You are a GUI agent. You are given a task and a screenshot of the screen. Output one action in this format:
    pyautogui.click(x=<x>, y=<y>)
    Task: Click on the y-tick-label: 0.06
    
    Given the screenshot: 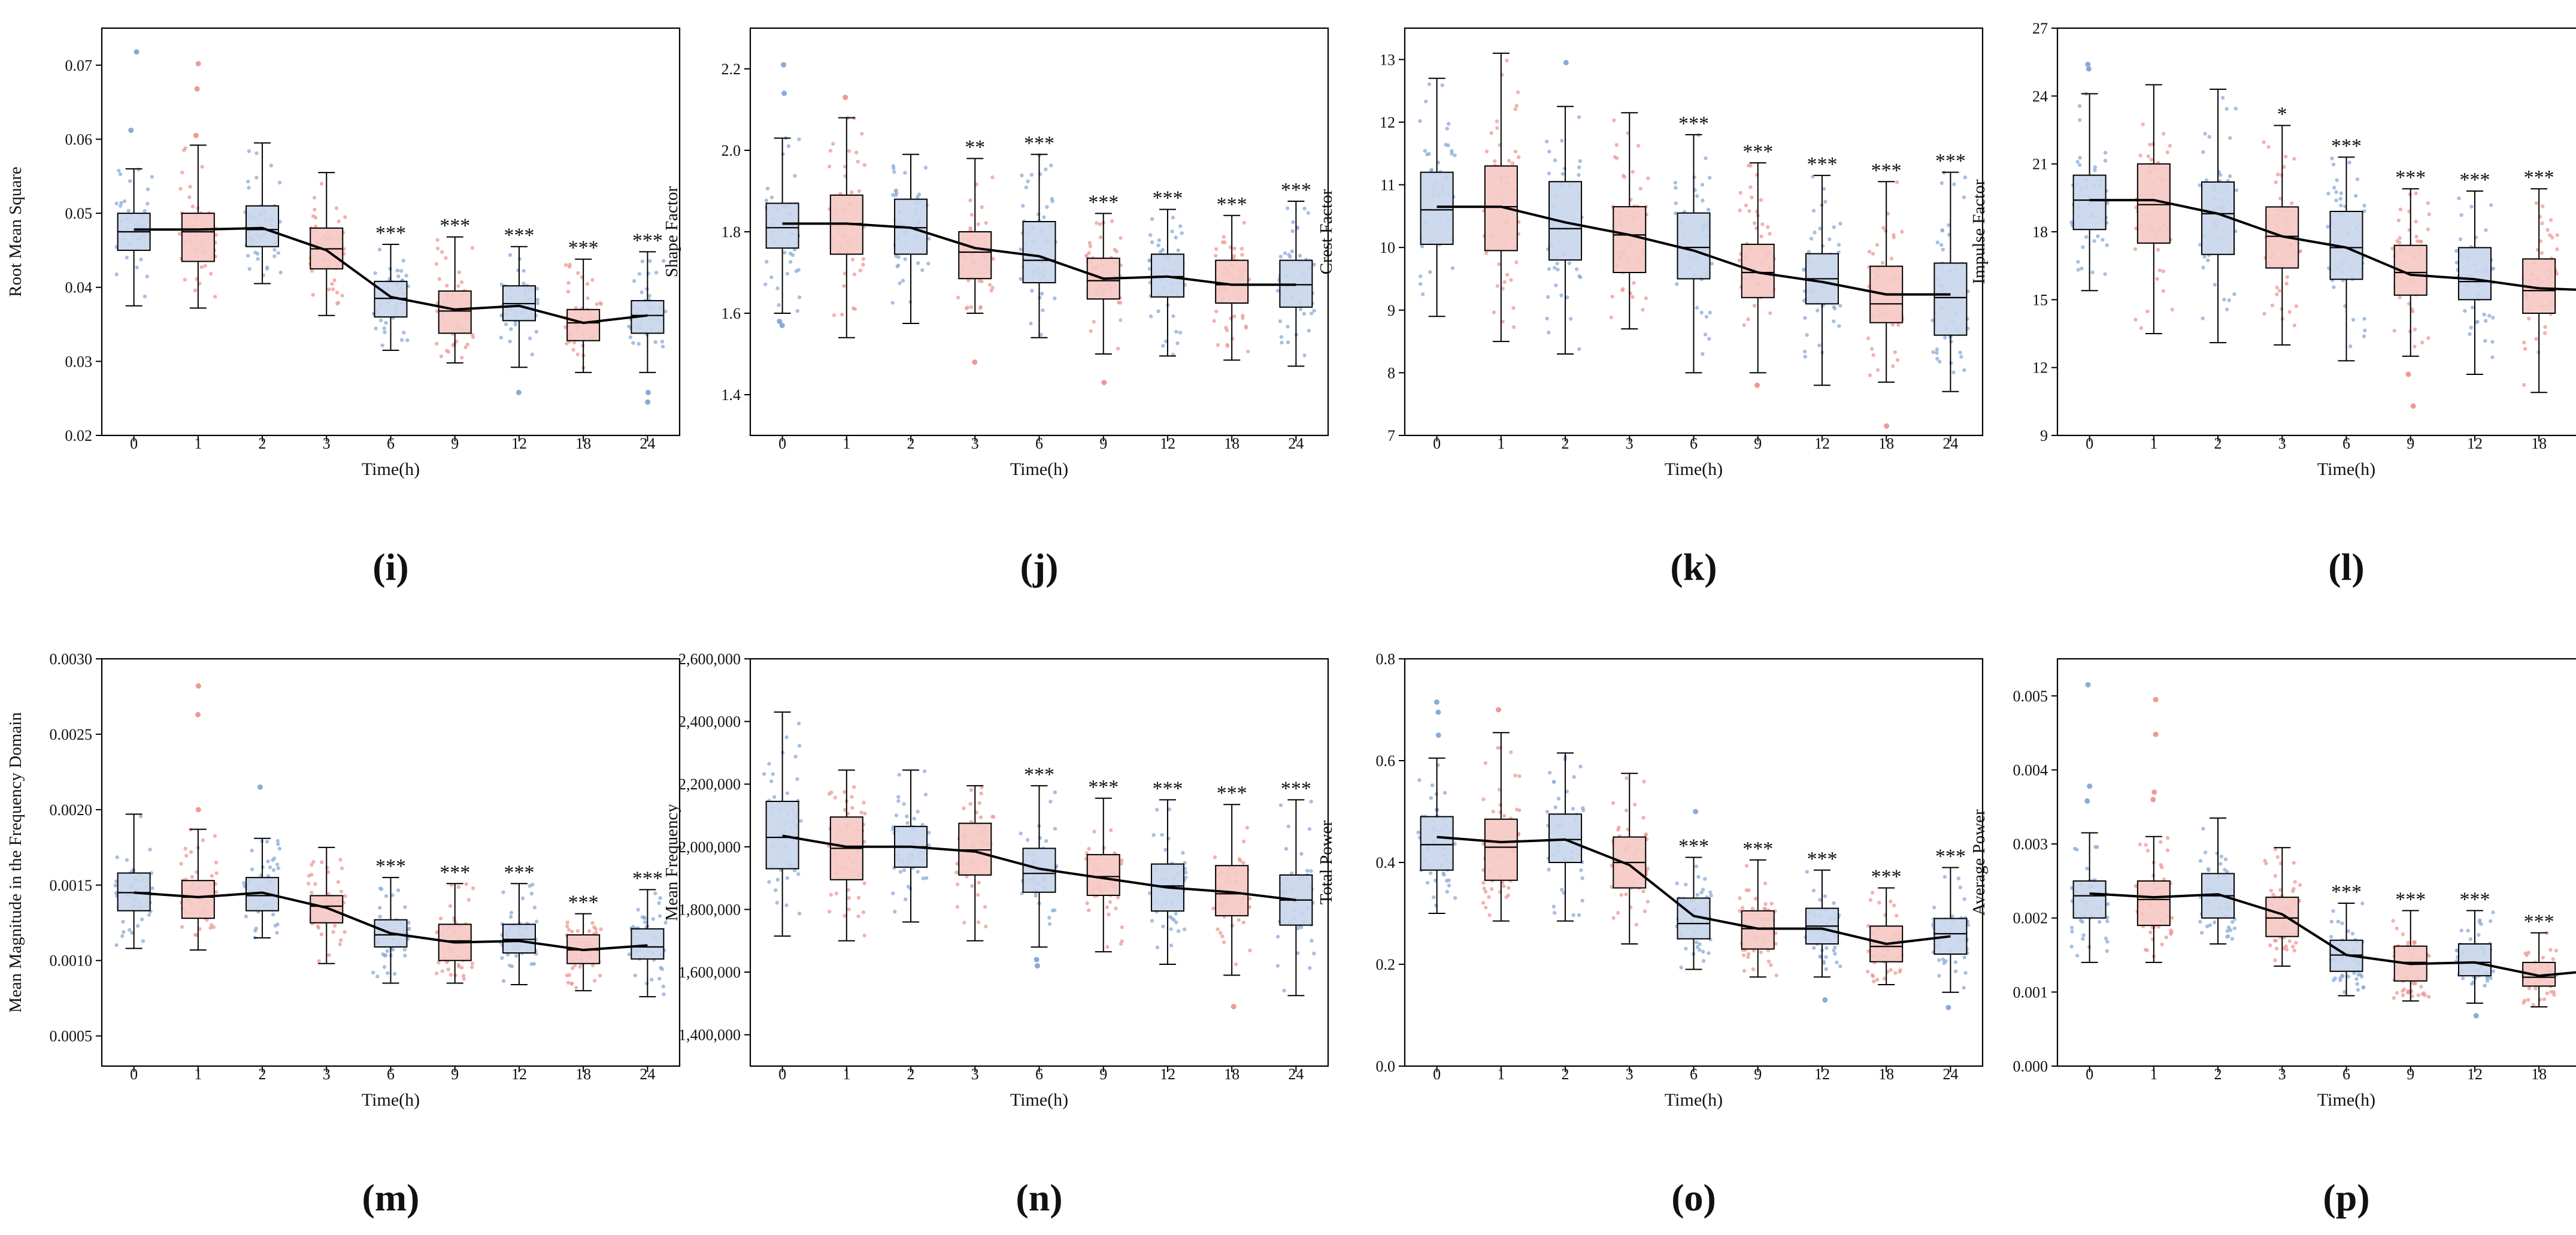 What is the action you would take?
    pyautogui.click(x=79, y=139)
    